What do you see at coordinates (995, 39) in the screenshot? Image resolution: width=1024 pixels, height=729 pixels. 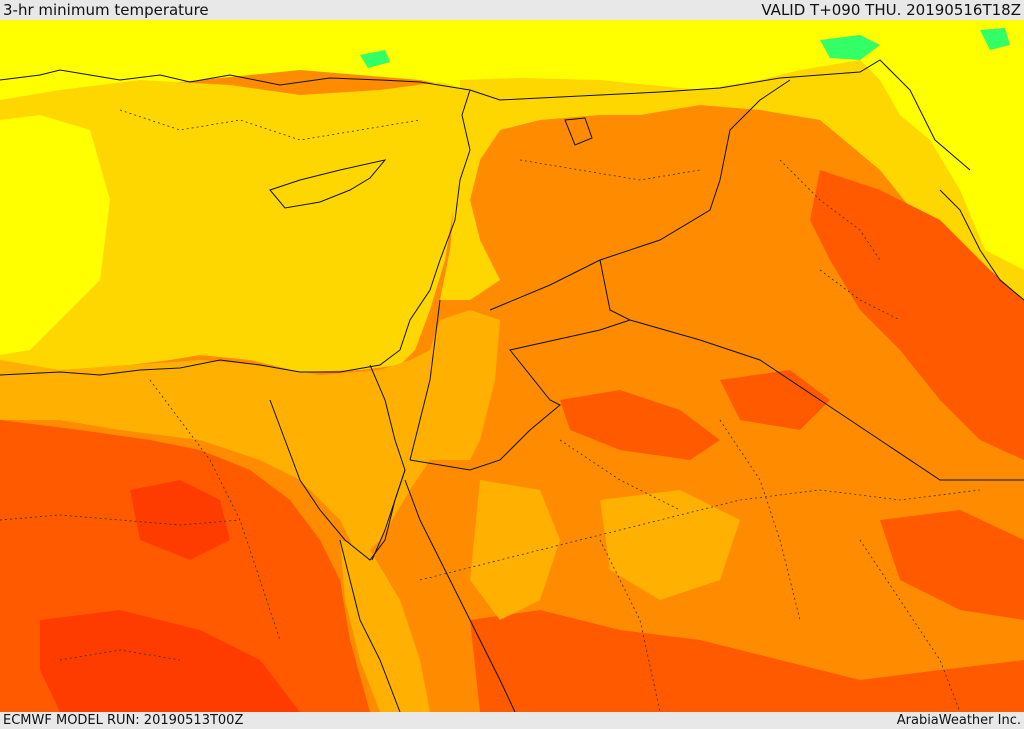 I see `green-iran` at bounding box center [995, 39].